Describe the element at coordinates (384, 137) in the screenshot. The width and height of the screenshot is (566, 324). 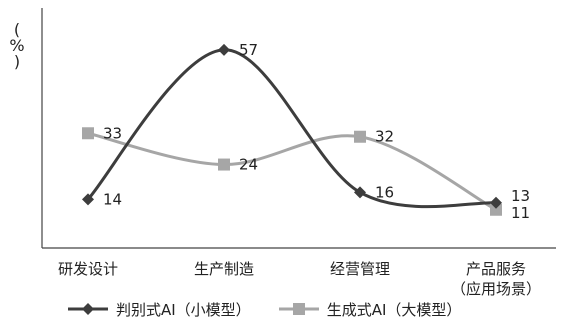
I see `data-label: 32` at that location.